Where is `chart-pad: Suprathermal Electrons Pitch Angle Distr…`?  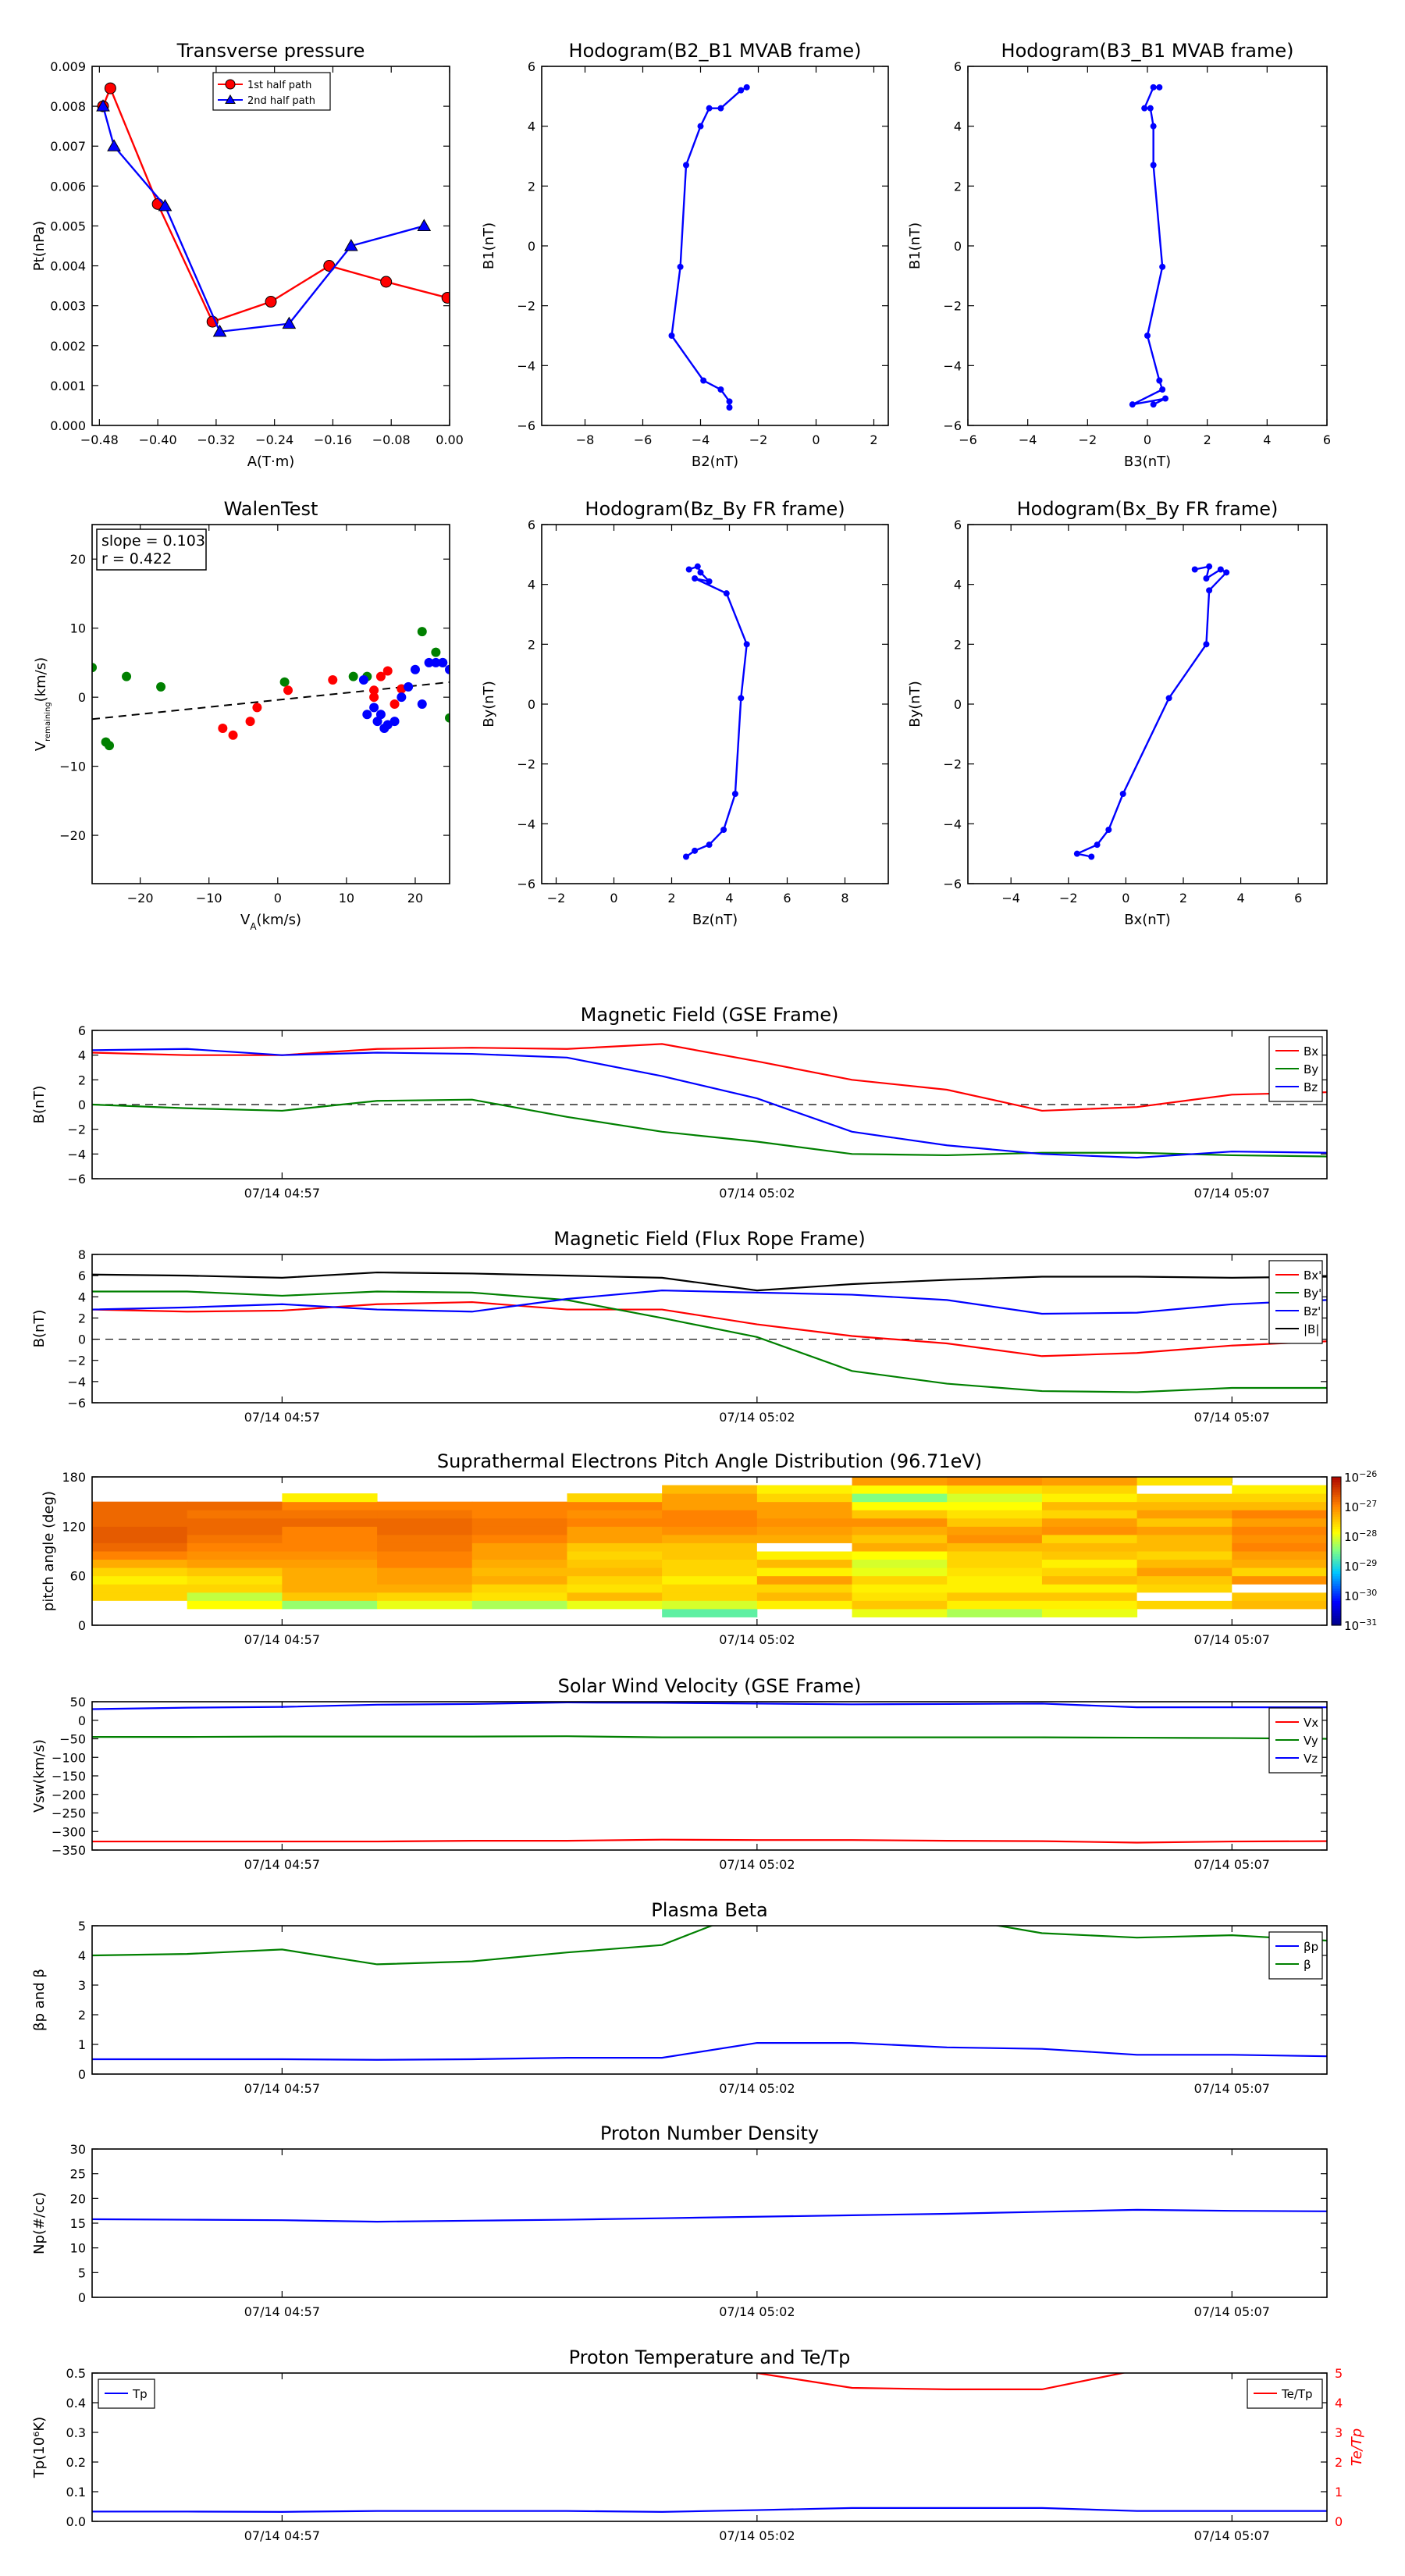 chart-pad: Suprathermal Electrons Pitch Angle Distr… is located at coordinates (709, 1548).